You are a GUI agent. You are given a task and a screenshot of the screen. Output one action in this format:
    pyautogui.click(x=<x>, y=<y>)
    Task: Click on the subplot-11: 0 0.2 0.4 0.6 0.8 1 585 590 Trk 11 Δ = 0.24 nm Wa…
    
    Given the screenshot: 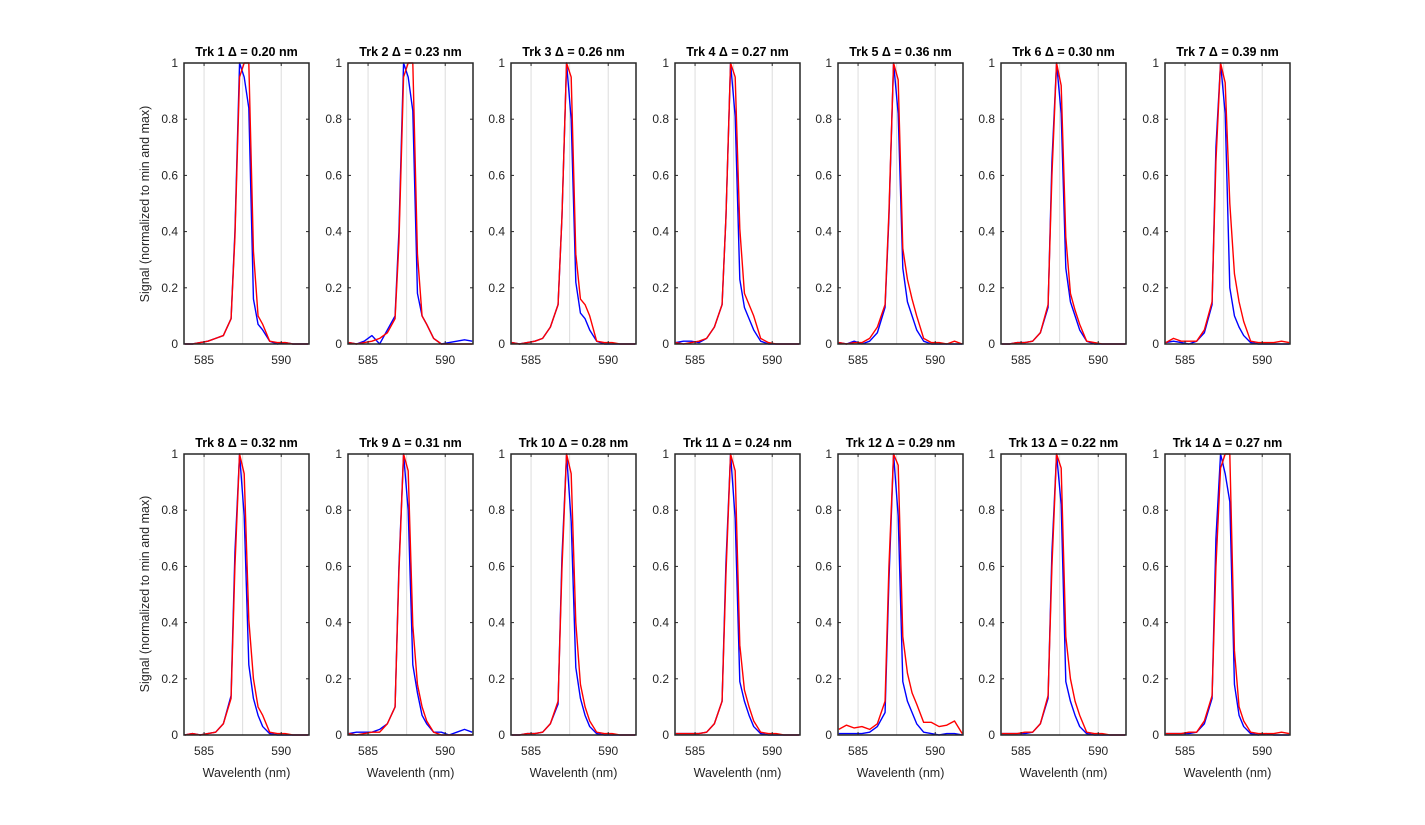 What is the action you would take?
    pyautogui.click(x=726, y=608)
    